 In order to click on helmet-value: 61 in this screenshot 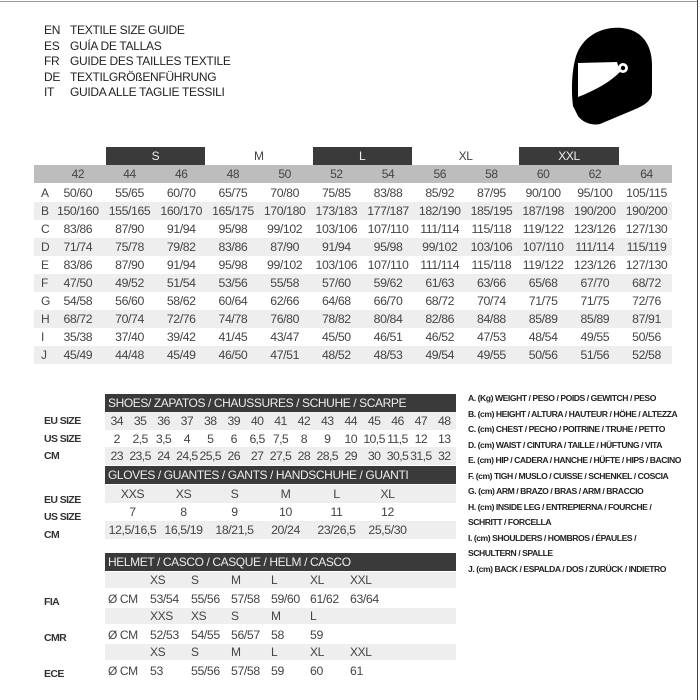, I will do `click(356, 671)`.